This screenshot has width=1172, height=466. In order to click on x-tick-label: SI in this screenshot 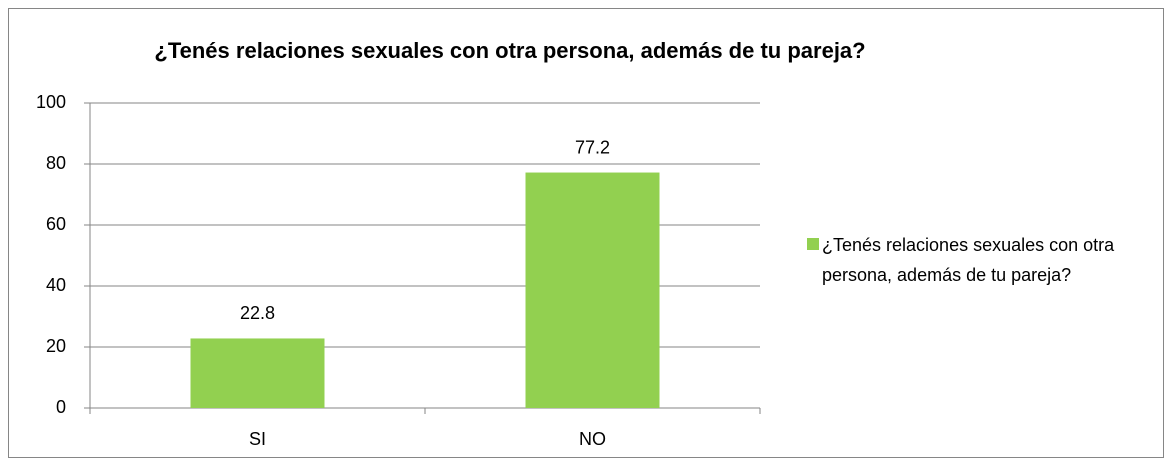, I will do `click(257, 439)`.